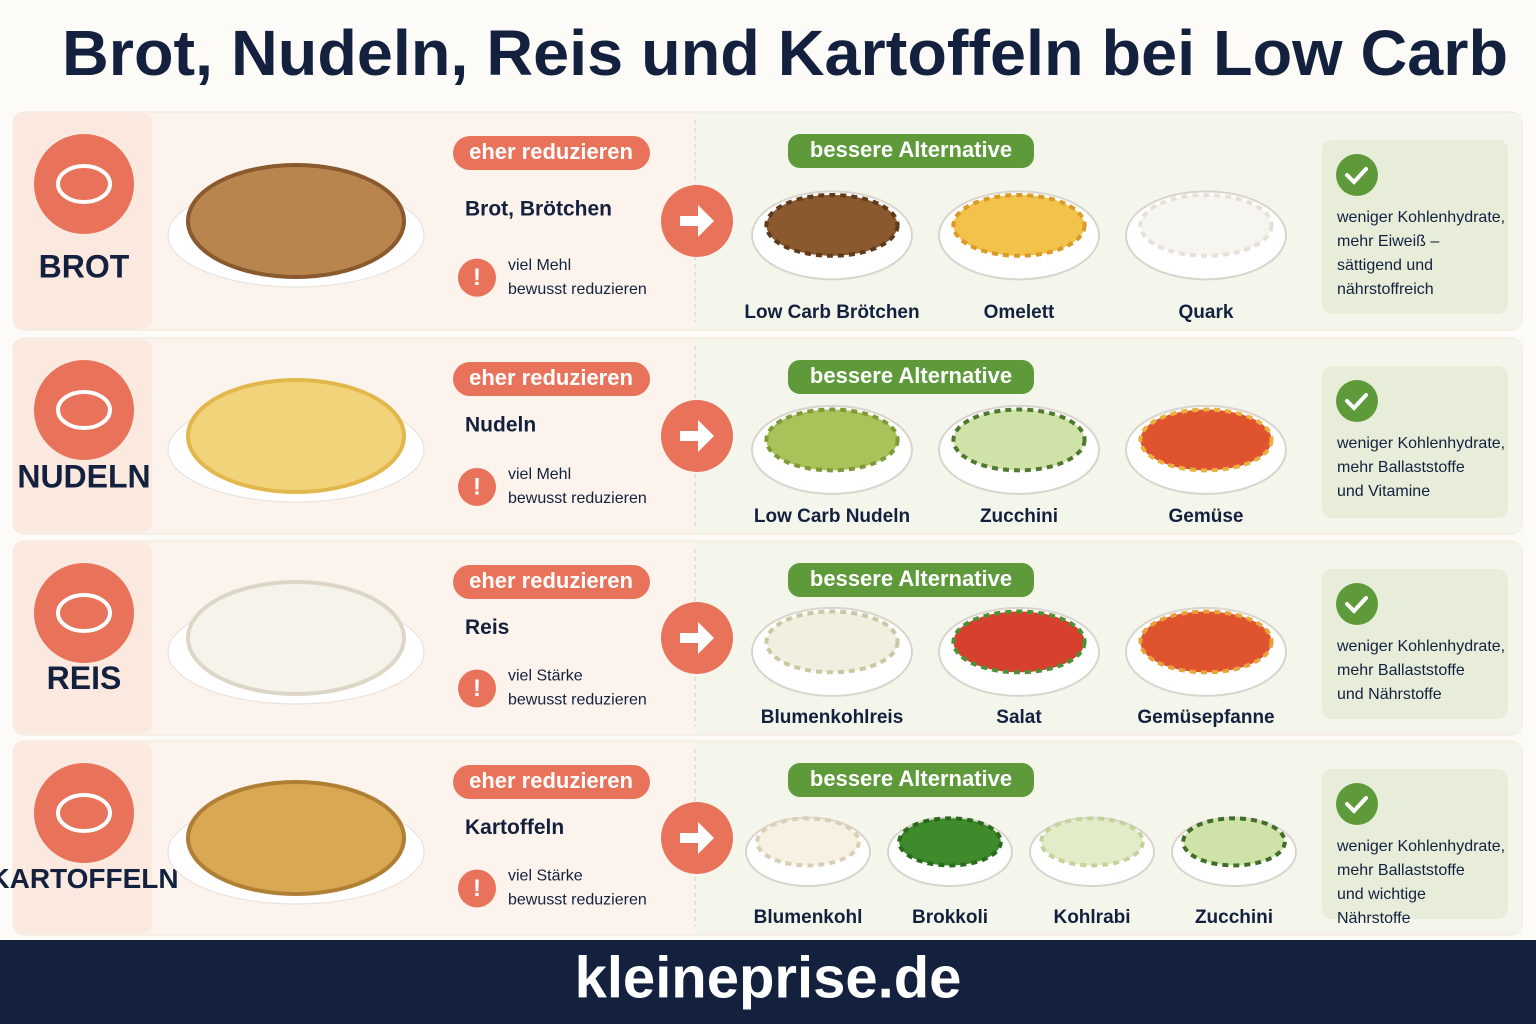 The image size is (1536, 1024). What do you see at coordinates (768, 977) in the screenshot?
I see `footer-text: kleineprise.de` at bounding box center [768, 977].